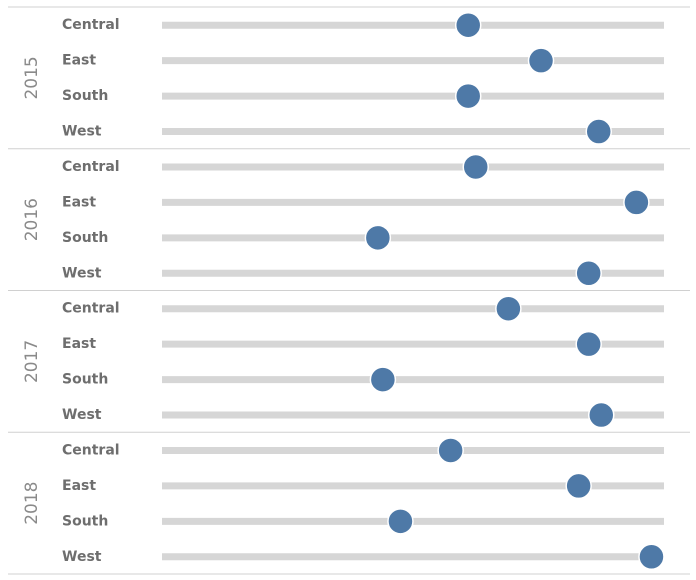  I want to click on year-label: 2015, so click(32, 77).